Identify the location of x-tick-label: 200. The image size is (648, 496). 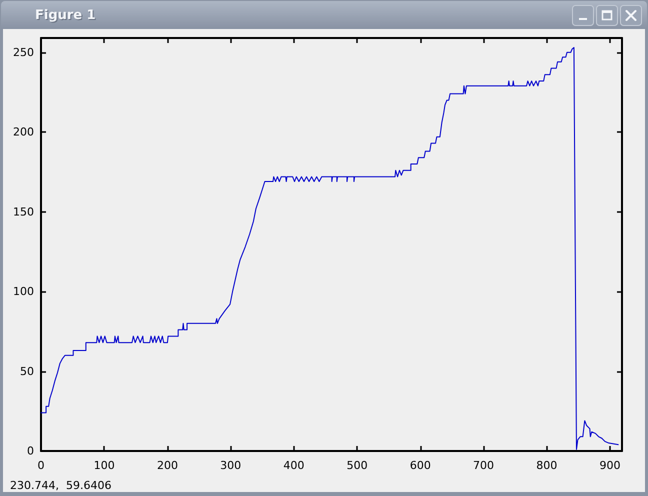
(167, 465).